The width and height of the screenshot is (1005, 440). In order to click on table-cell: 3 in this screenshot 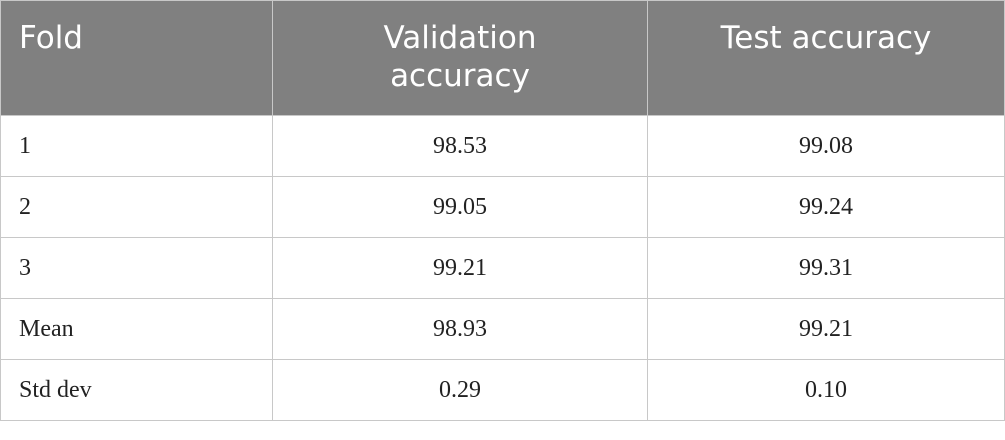, I will do `click(136, 268)`.